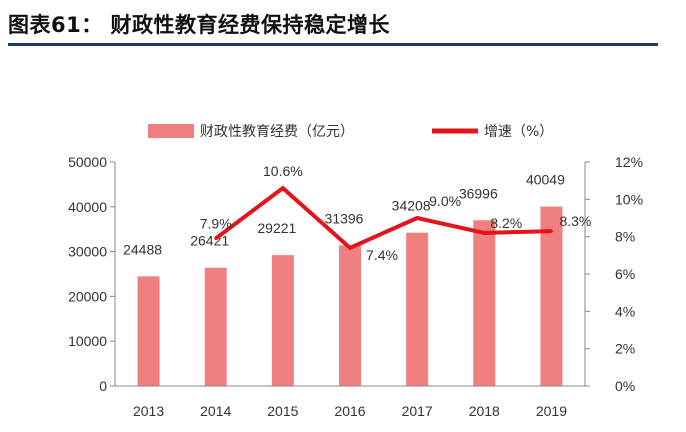  Describe the element at coordinates (625, 237) in the screenshot. I see `right-tick-label: 8%` at that location.